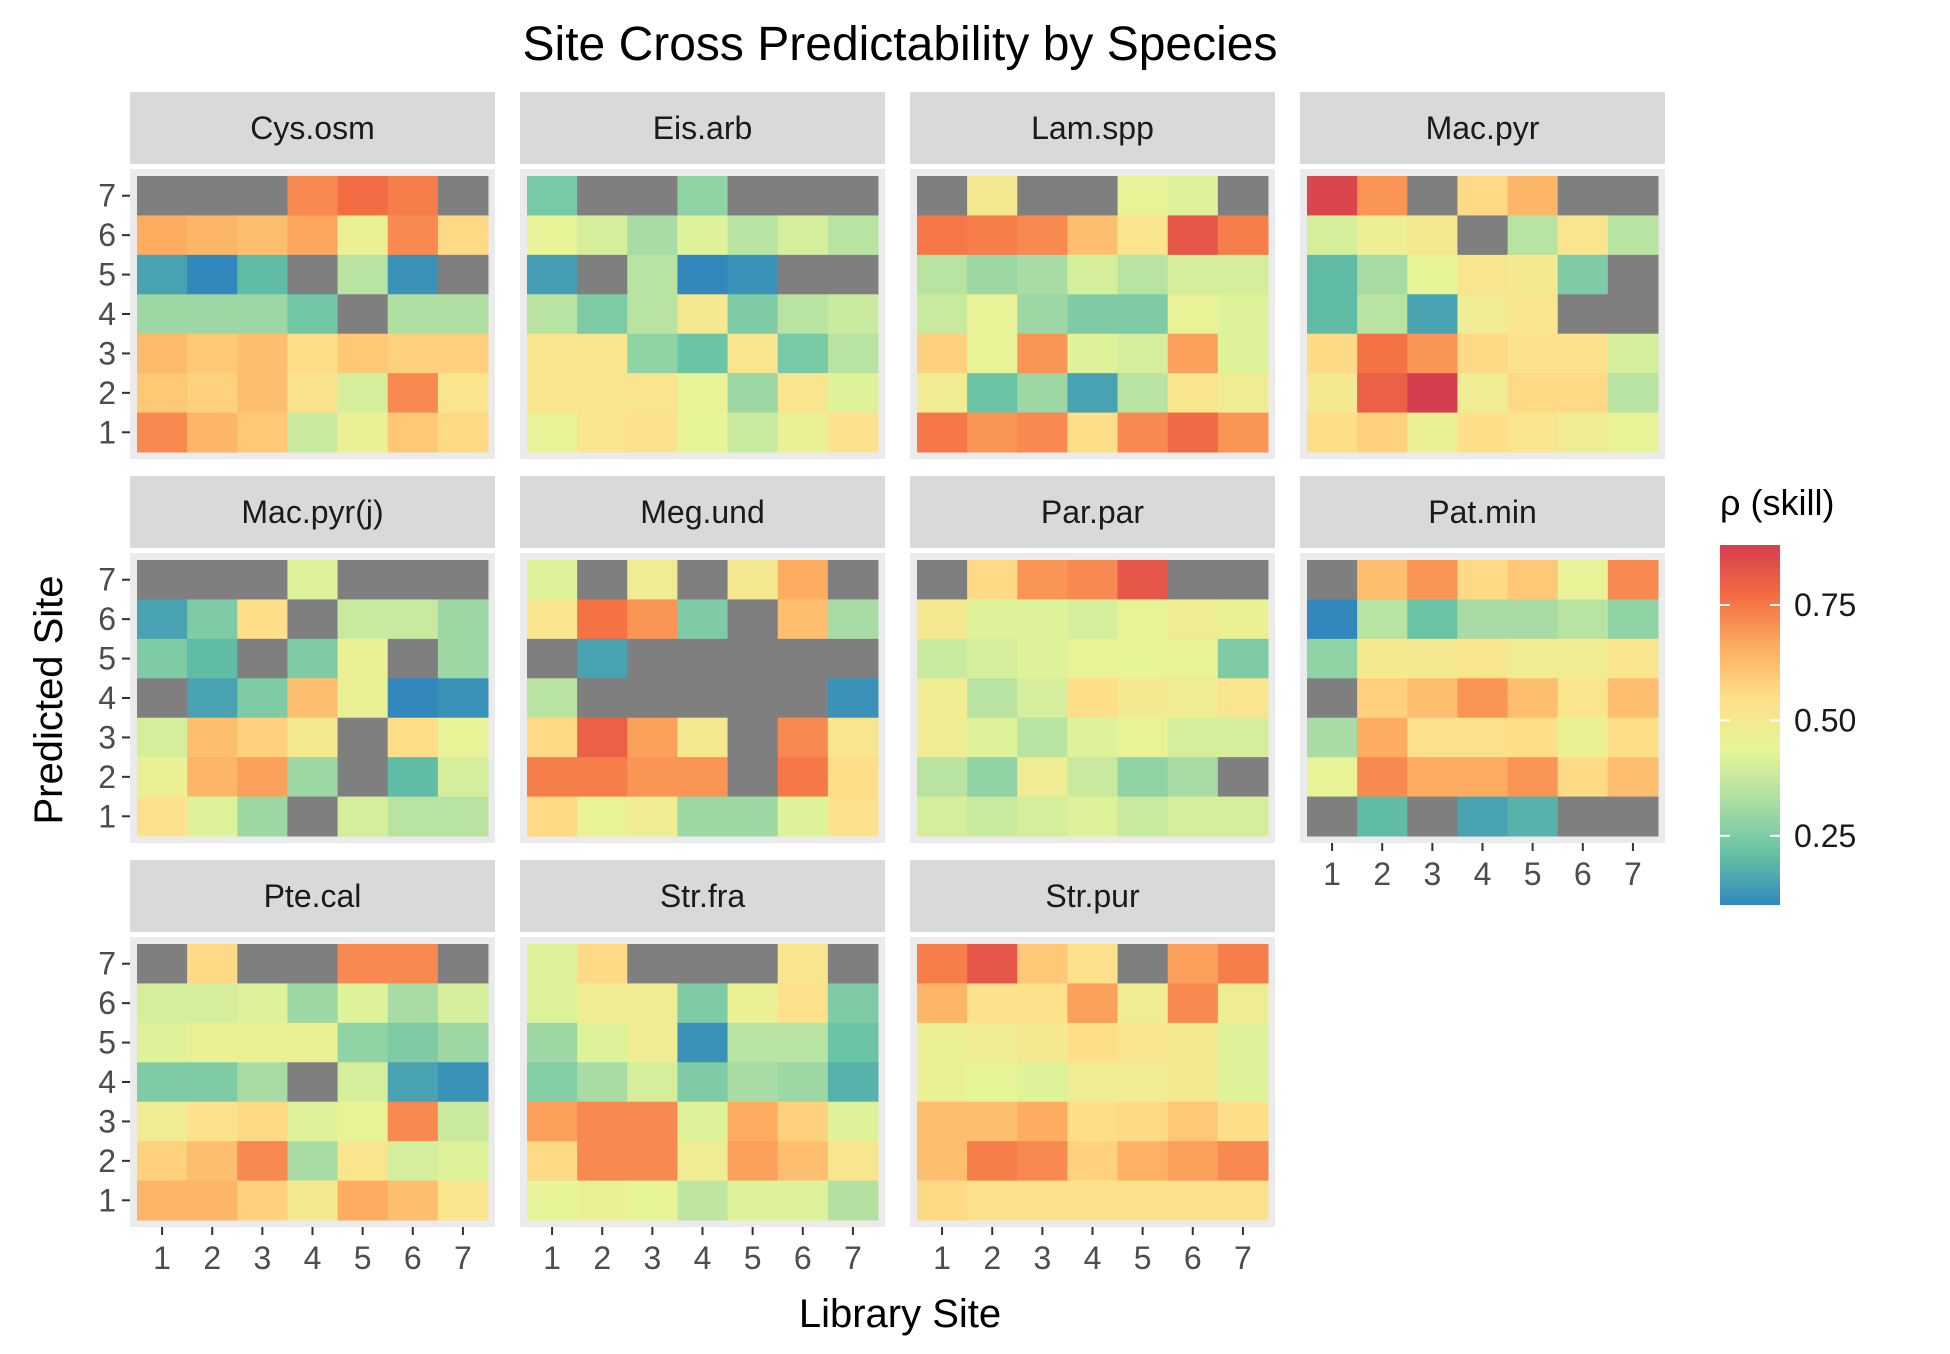 The image size is (1950, 1354). Describe the element at coordinates (107, 393) in the screenshot. I see `y-tick-label: 2` at that location.